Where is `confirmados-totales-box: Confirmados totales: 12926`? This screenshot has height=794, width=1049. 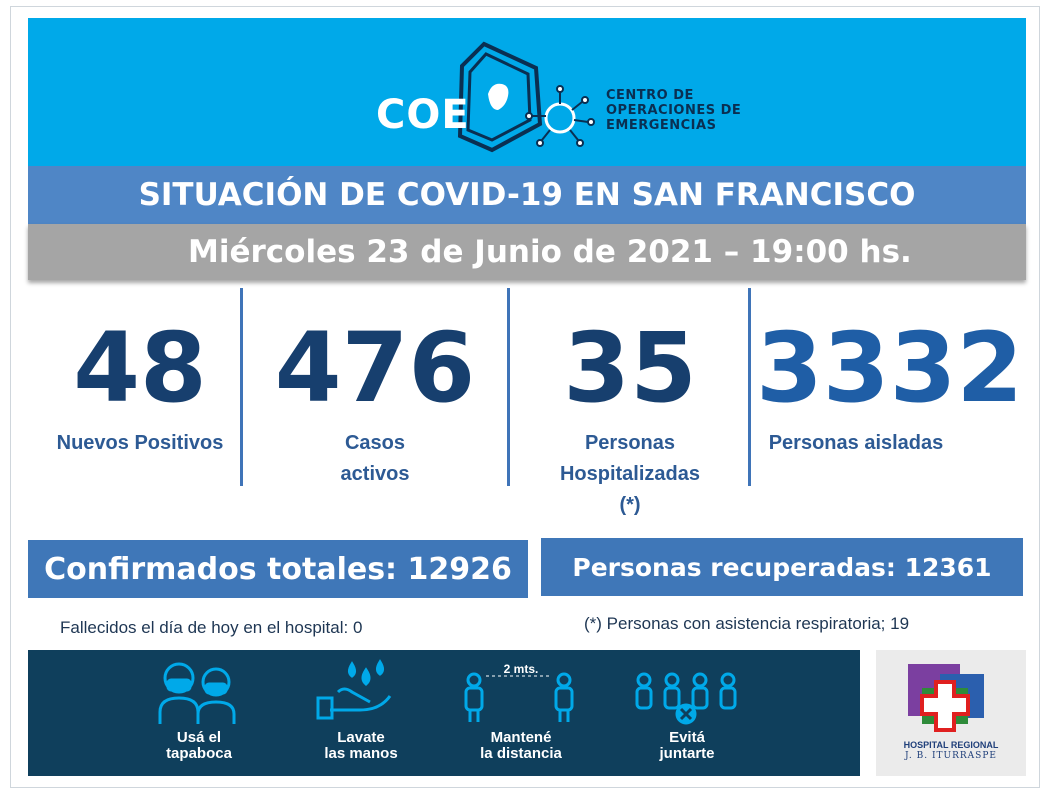 confirmados-totales-box: Confirmados totales: 12926 is located at coordinates (278, 569).